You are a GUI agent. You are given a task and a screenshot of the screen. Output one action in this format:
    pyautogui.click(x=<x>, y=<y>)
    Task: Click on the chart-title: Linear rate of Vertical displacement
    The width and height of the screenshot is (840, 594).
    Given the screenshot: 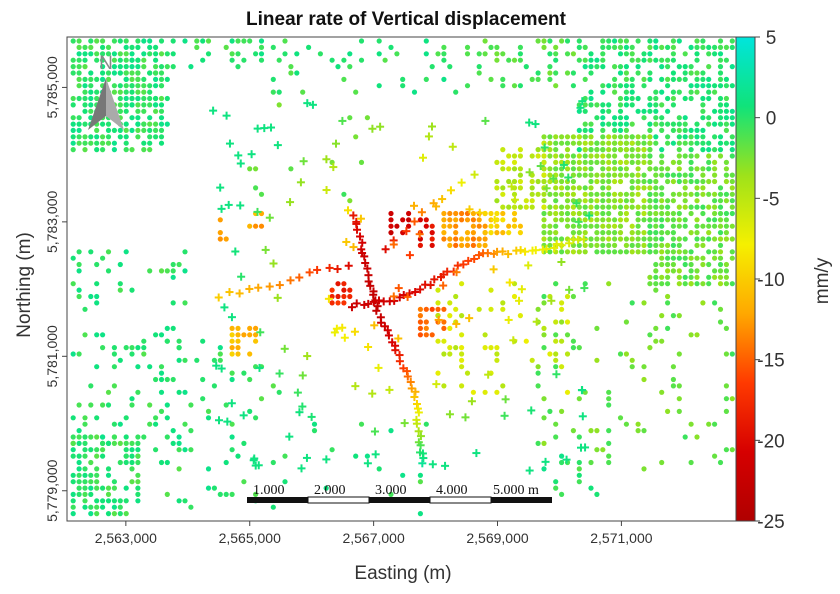 What is the action you would take?
    pyautogui.click(x=406, y=19)
    